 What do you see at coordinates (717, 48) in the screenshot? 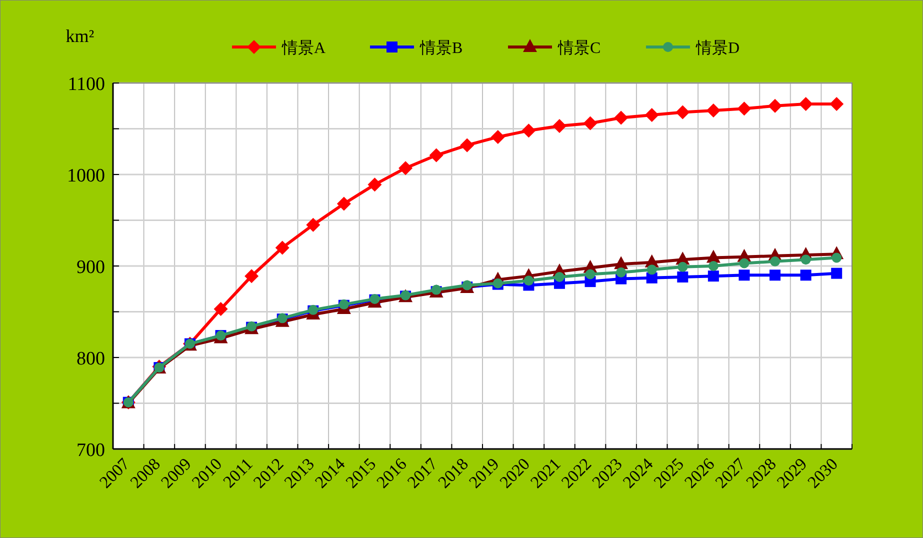
I see `legend-label: 情景D` at bounding box center [717, 48].